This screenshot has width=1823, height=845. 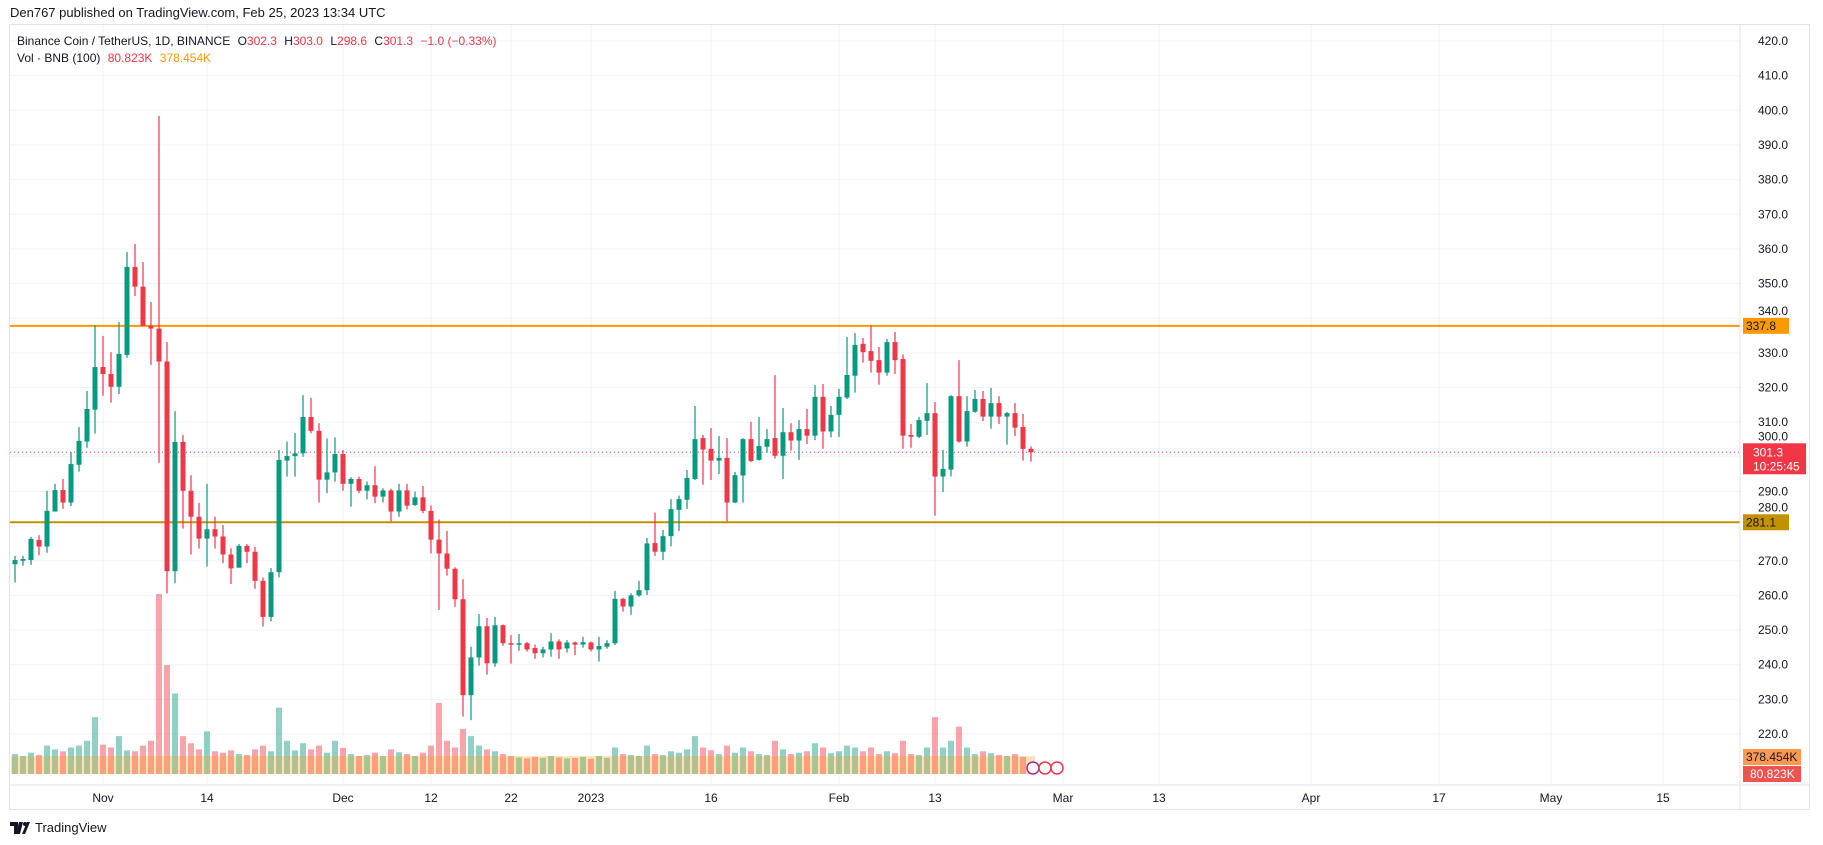 I want to click on support-price-tag, so click(x=1766, y=522).